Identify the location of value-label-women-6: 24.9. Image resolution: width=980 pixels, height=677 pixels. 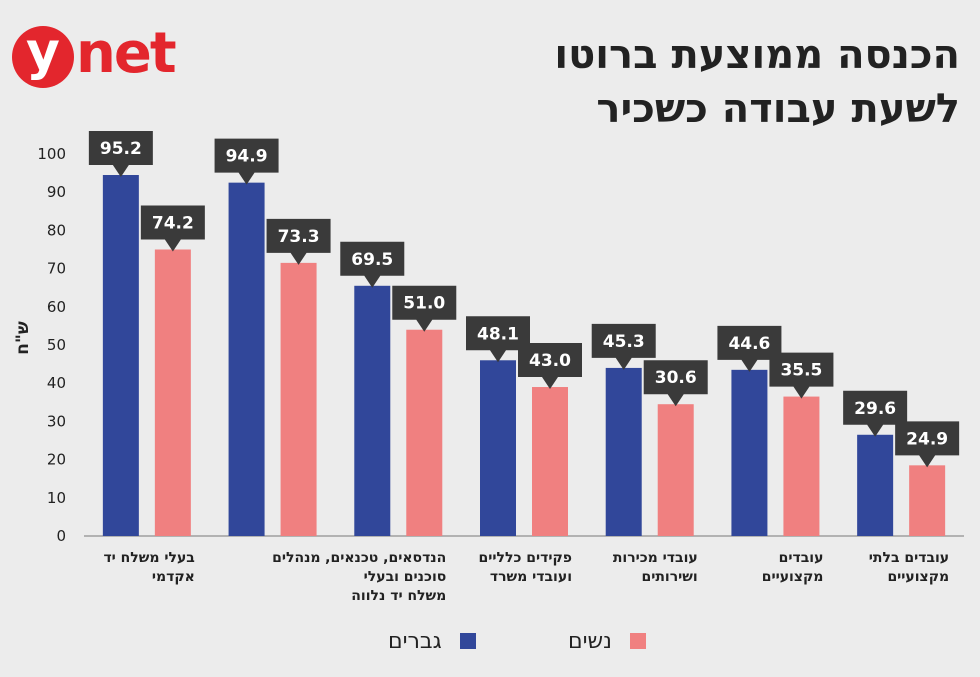
(927, 439).